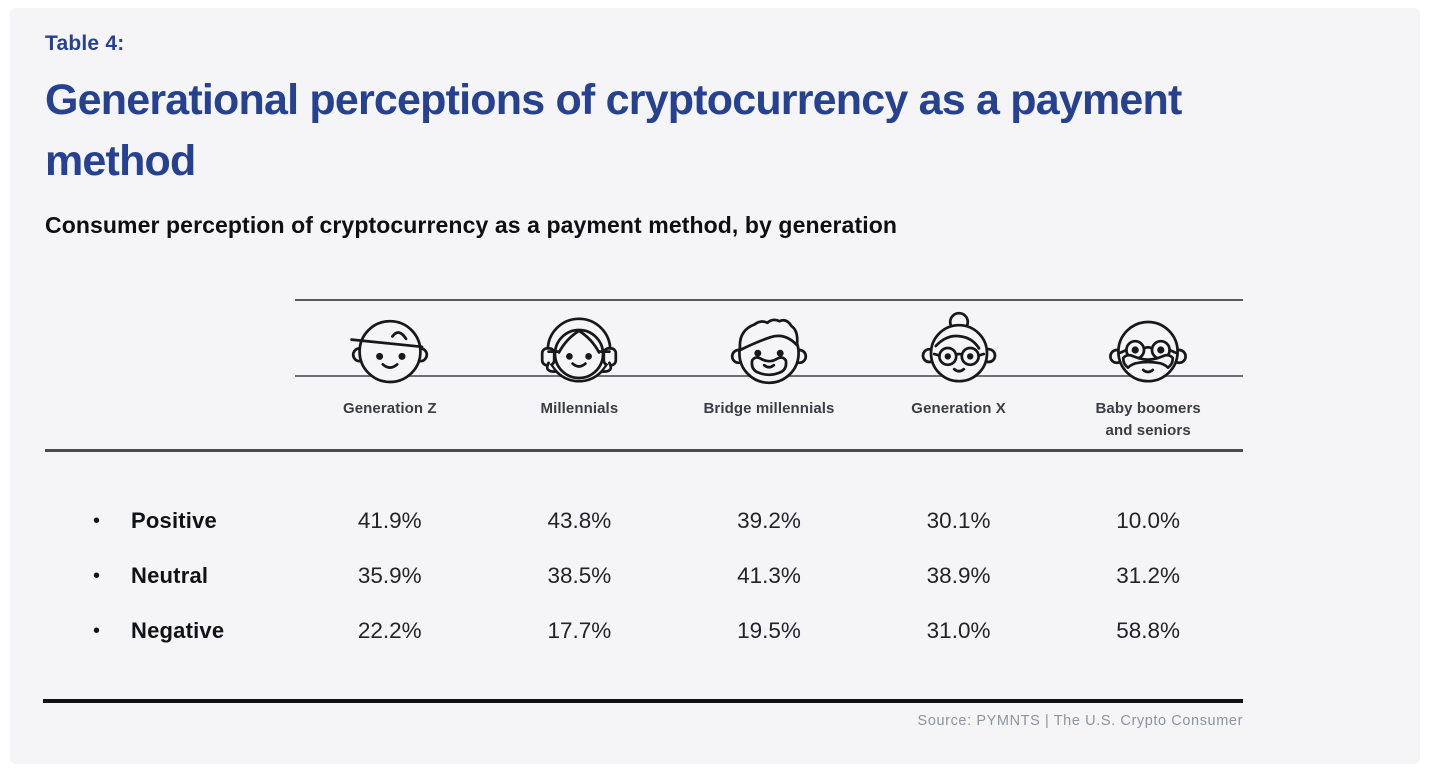 The width and height of the screenshot is (1430, 776). Describe the element at coordinates (85, 43) in the screenshot. I see `table-number: Table 4:` at that location.